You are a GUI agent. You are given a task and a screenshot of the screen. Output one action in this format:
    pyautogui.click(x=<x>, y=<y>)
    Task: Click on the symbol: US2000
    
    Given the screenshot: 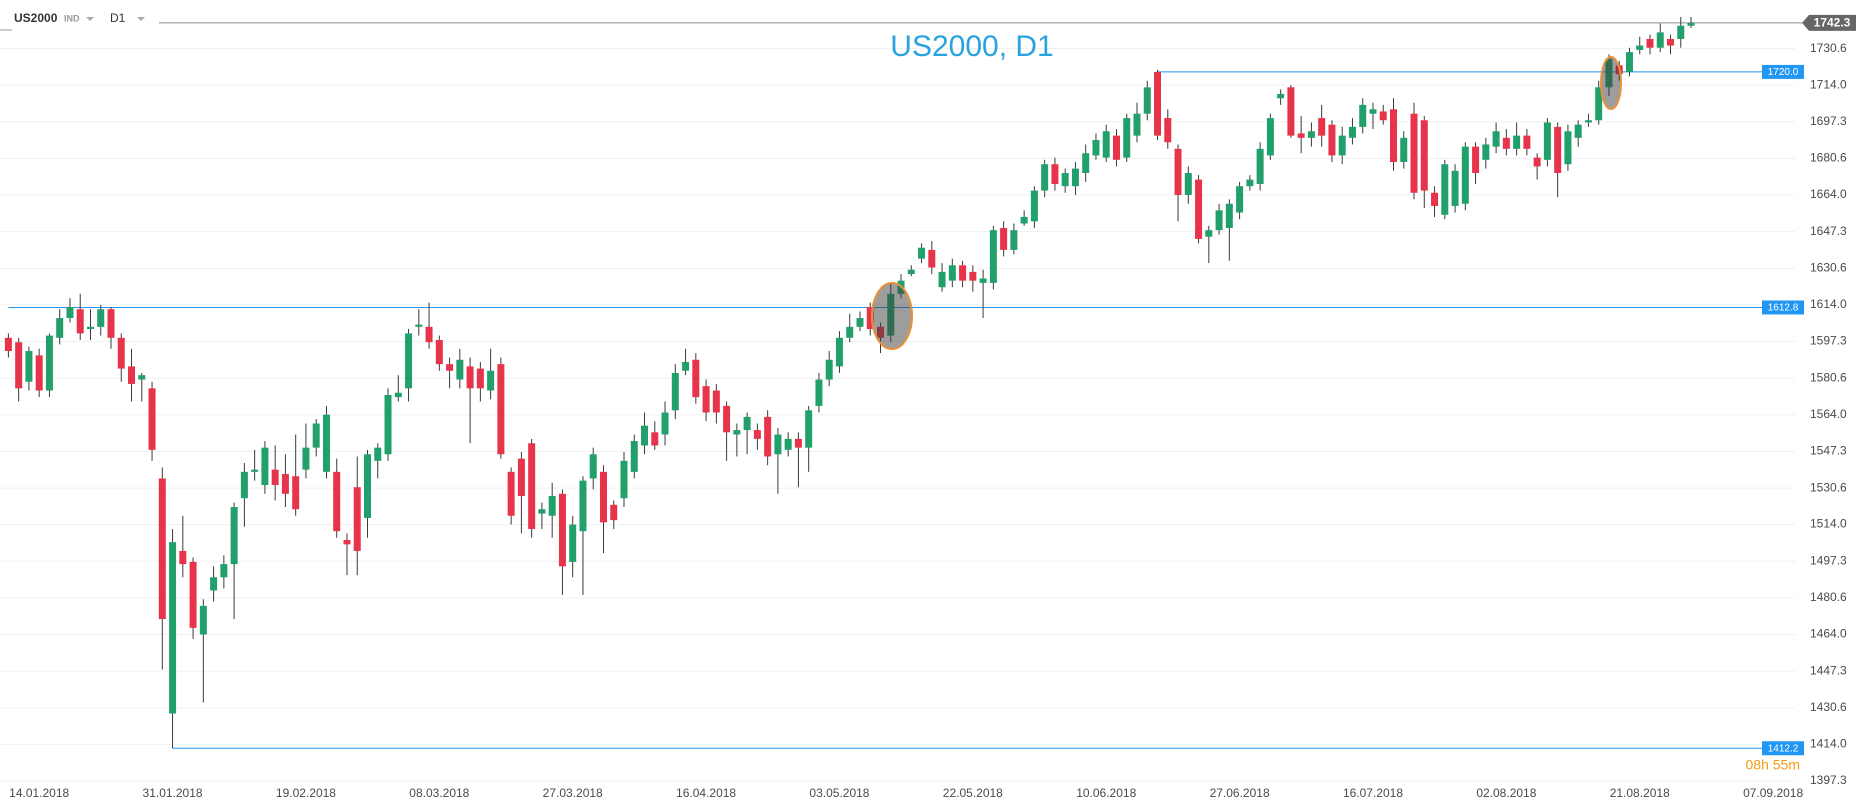 What is the action you would take?
    pyautogui.click(x=36, y=18)
    